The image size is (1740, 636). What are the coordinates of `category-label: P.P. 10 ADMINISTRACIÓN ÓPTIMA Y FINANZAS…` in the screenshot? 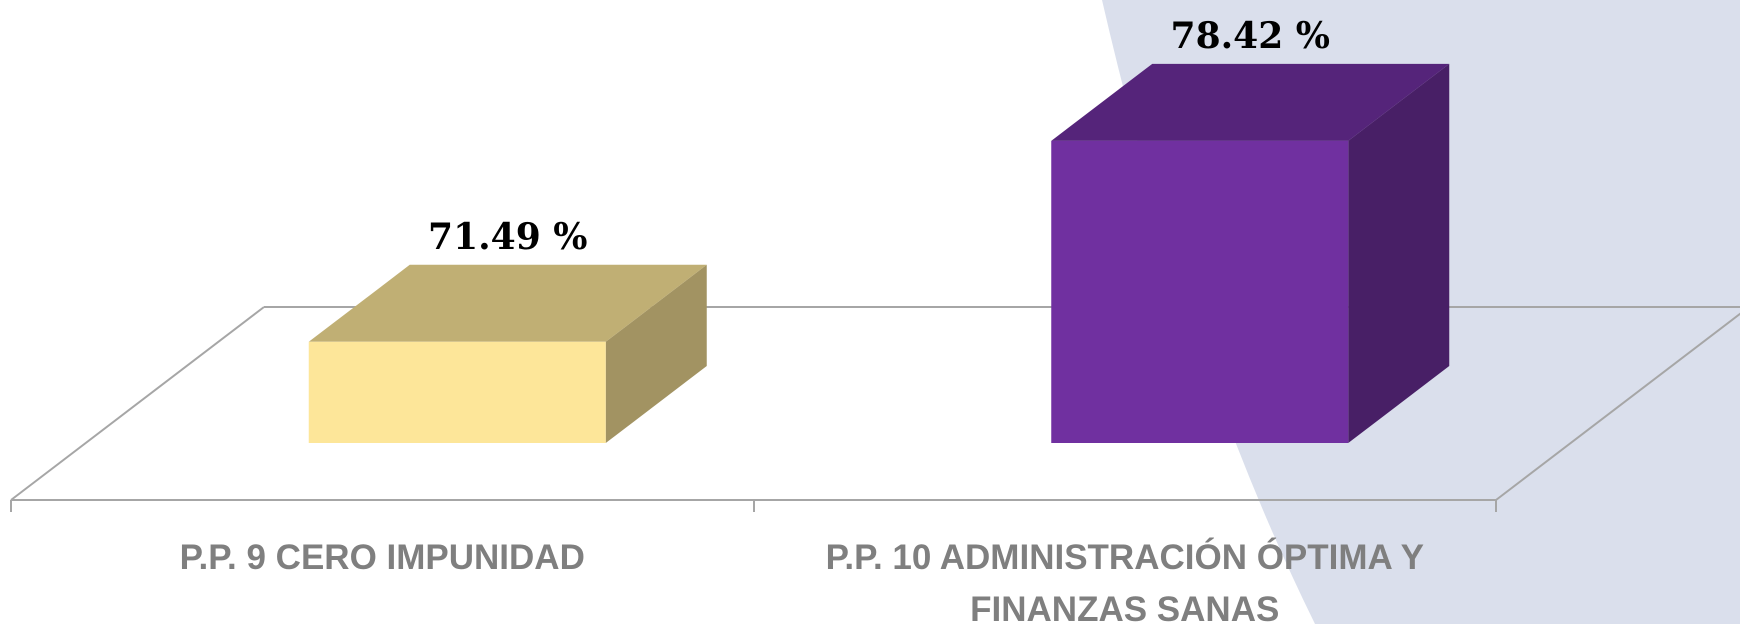 It's located at (1124, 583).